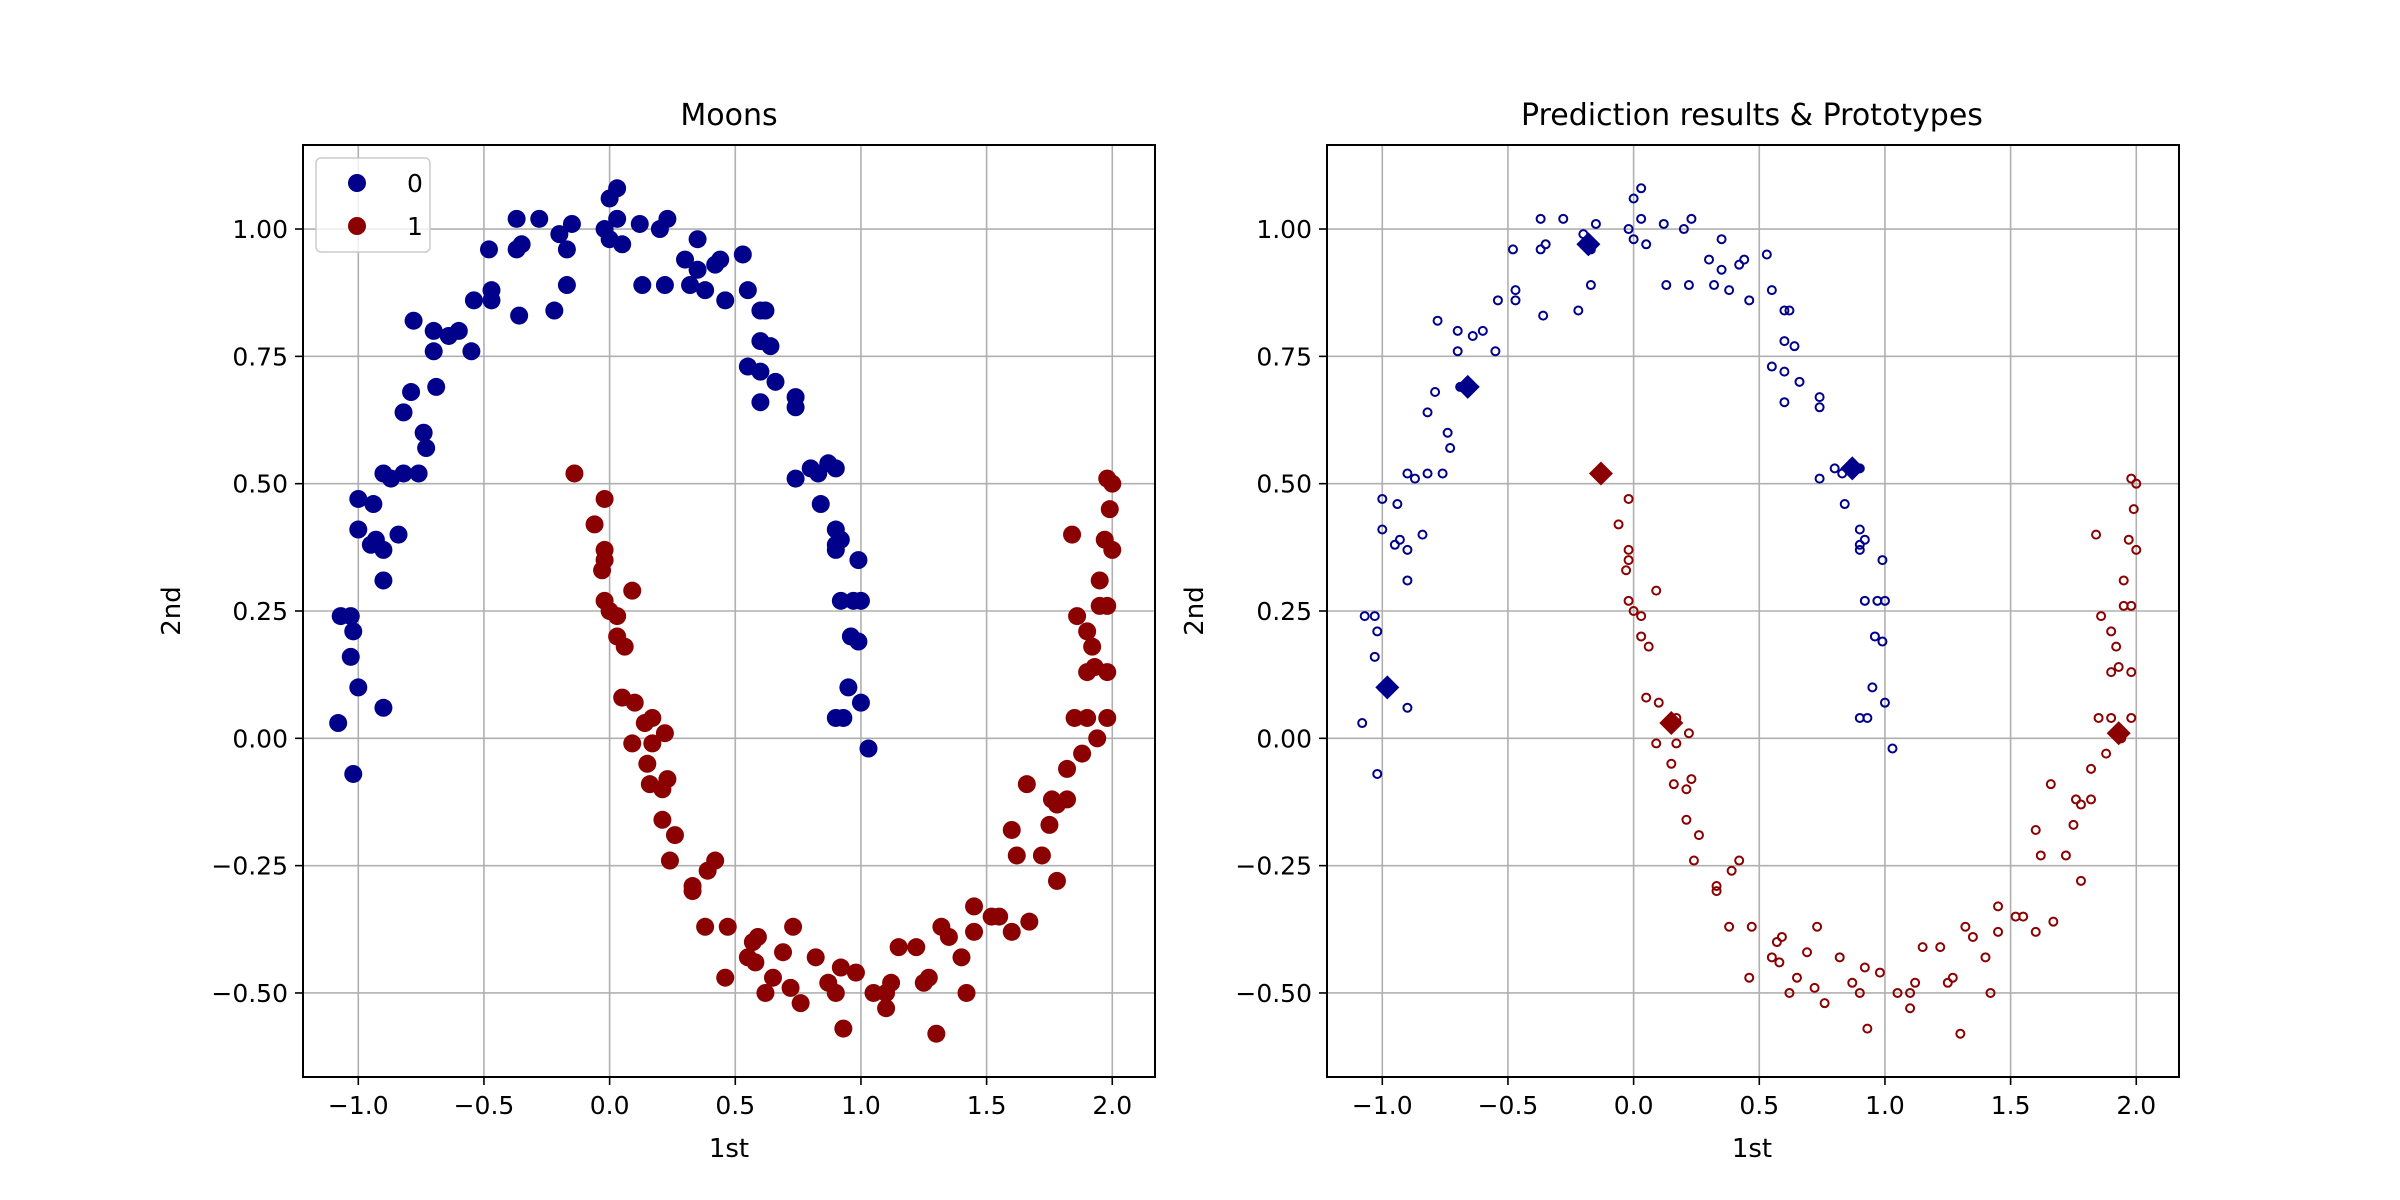 This screenshot has width=2400, height=1200. Describe the element at coordinates (415, 226) in the screenshot. I see `legend-label-1: 1` at that location.